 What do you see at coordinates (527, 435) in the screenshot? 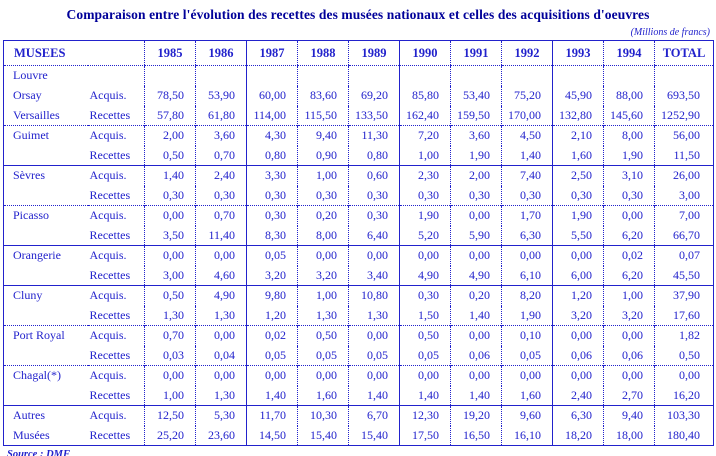
I see `value-cell: 16,10` at bounding box center [527, 435].